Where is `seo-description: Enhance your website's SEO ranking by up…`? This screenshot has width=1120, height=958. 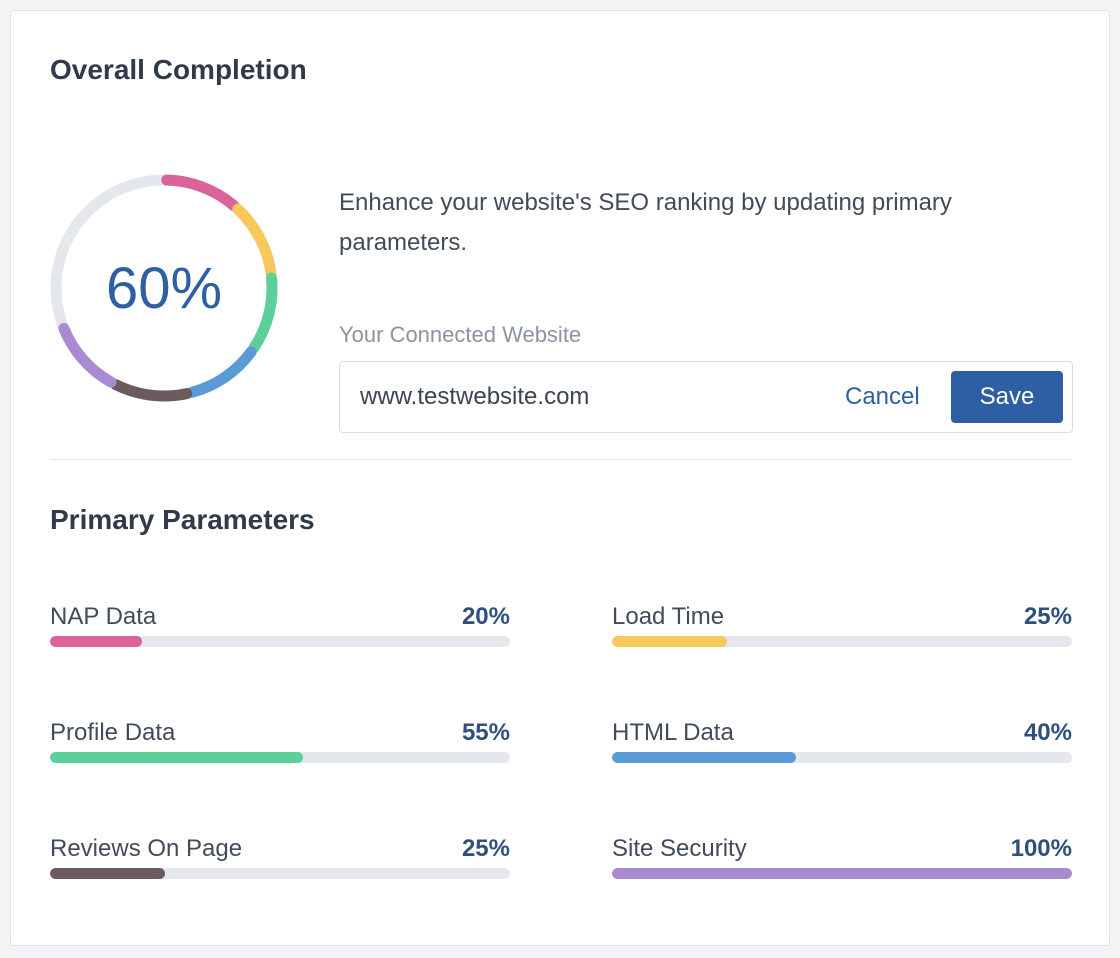
seo-description: Enhance your website's SEO ranking by up… is located at coordinates (645, 222).